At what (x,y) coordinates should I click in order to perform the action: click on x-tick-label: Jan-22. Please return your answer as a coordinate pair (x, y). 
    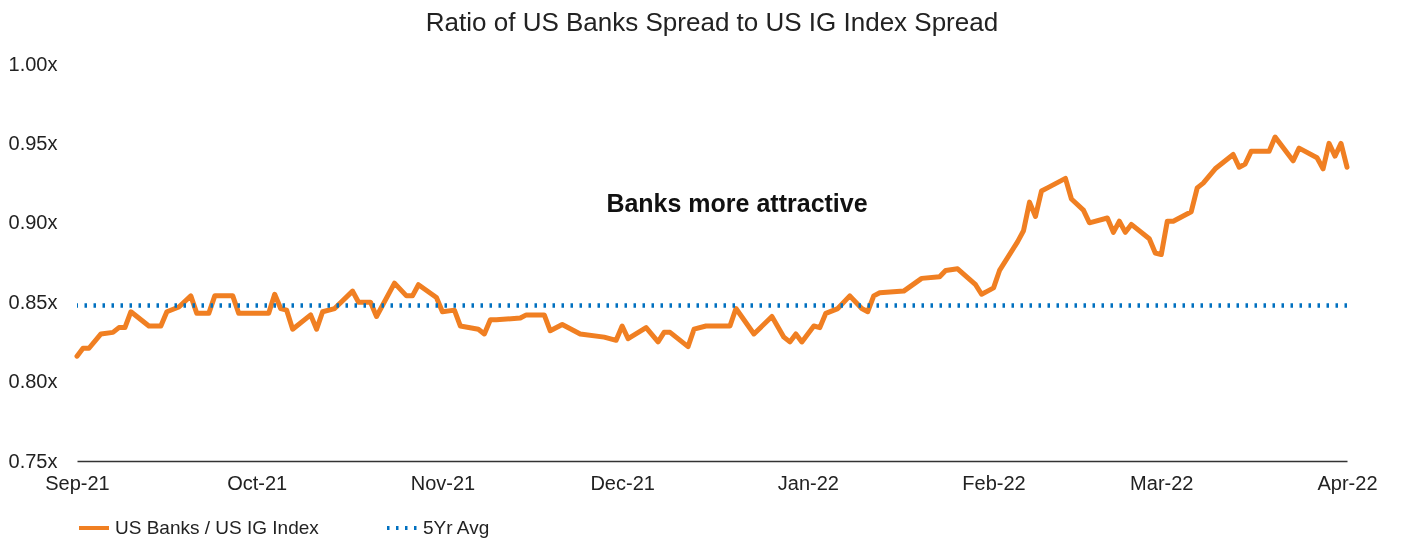
    Looking at the image, I should click on (808, 482).